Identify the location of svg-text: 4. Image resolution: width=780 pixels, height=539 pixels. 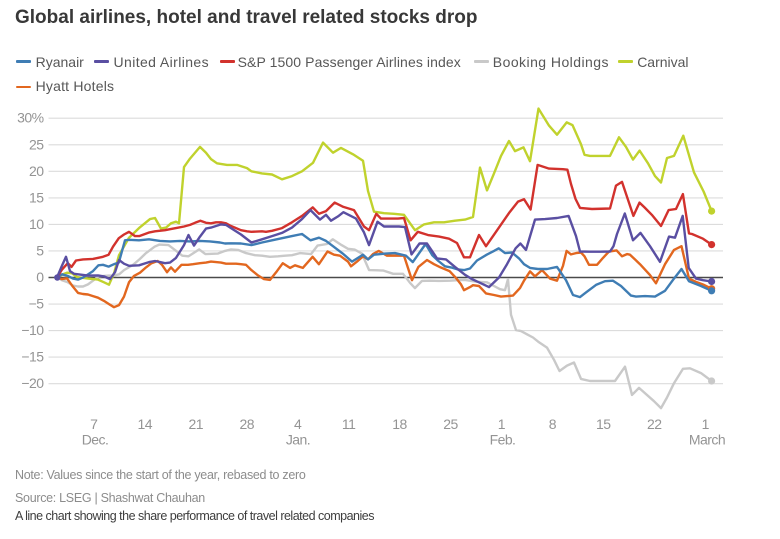
(298, 424).